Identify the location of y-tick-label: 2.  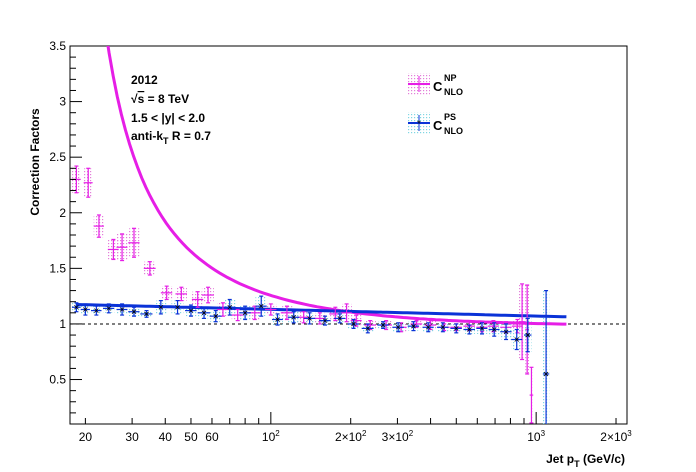
(62, 213).